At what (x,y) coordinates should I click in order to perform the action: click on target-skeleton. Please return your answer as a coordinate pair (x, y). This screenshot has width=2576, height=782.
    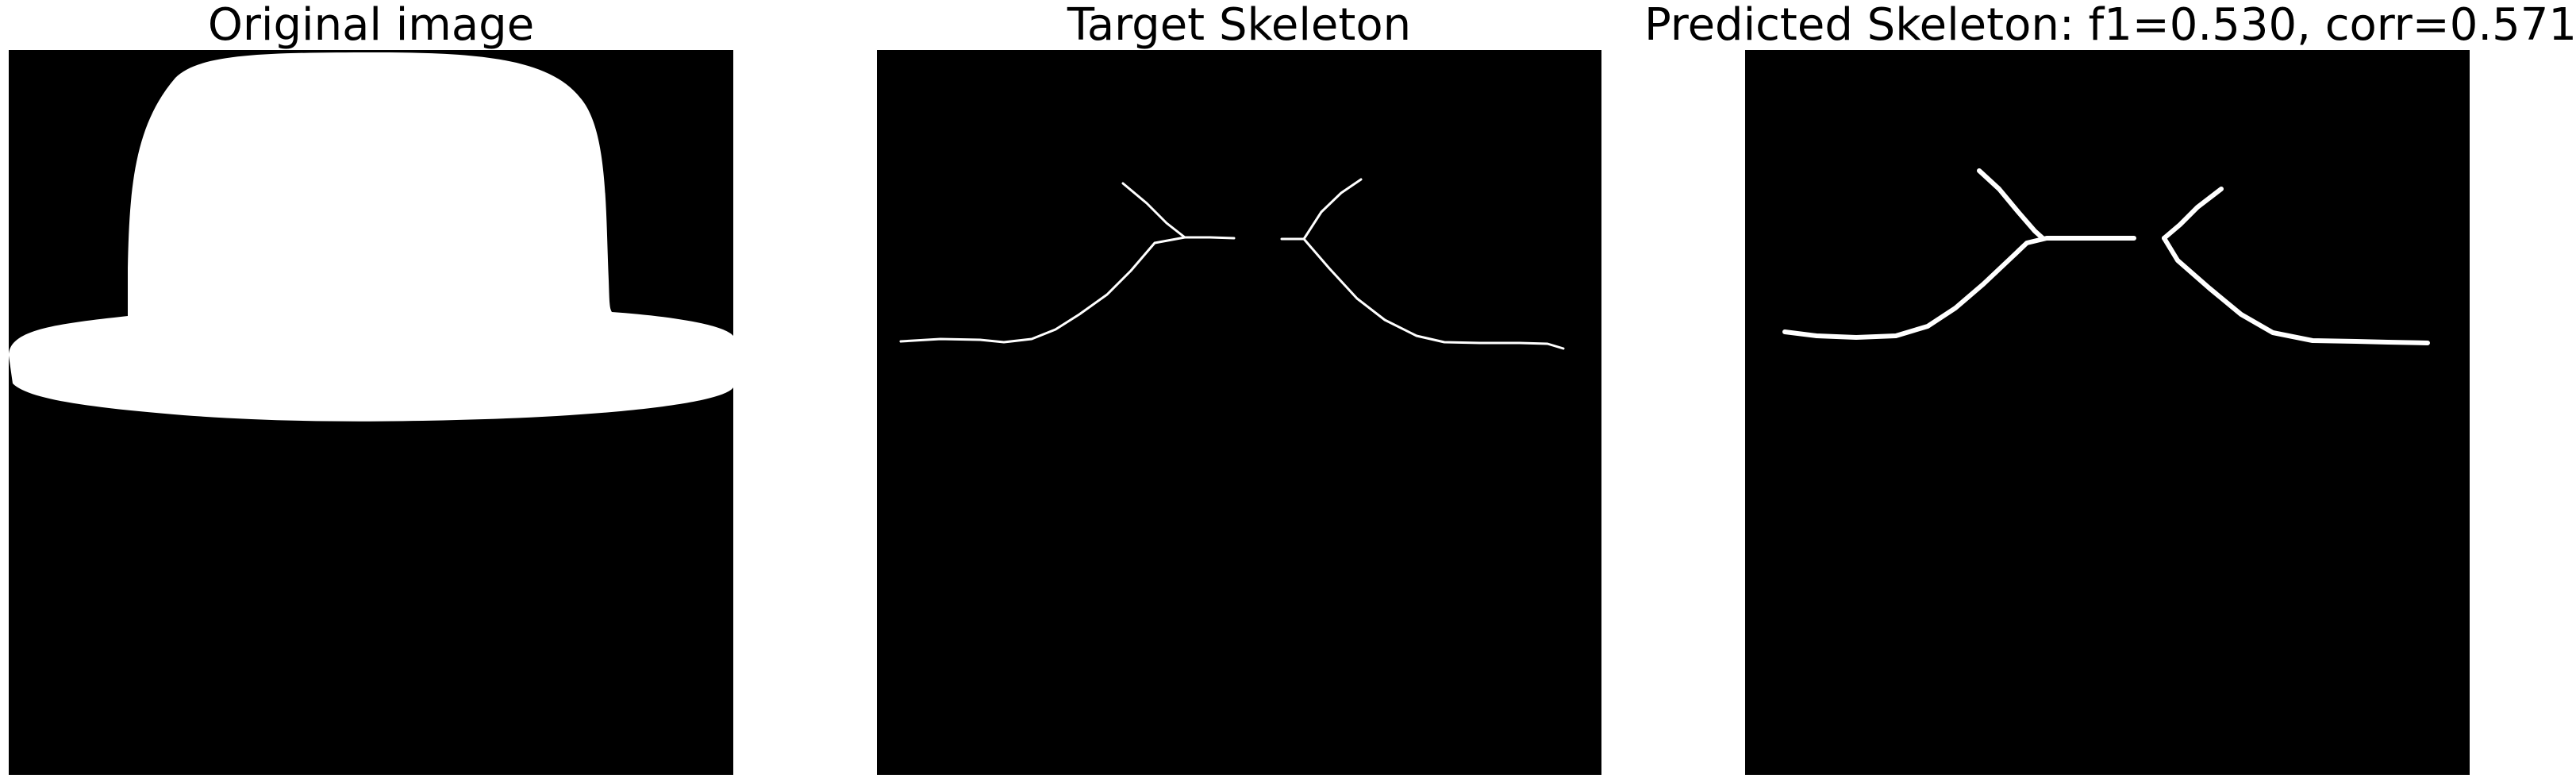
    Looking at the image, I should click on (1232, 264).